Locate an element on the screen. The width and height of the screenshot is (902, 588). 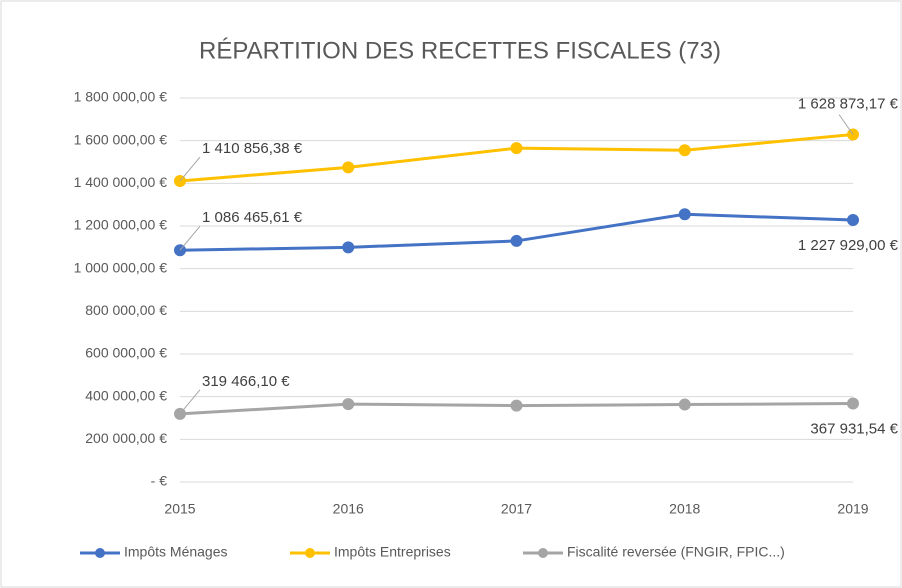
y-tick-label: - € is located at coordinates (159, 481).